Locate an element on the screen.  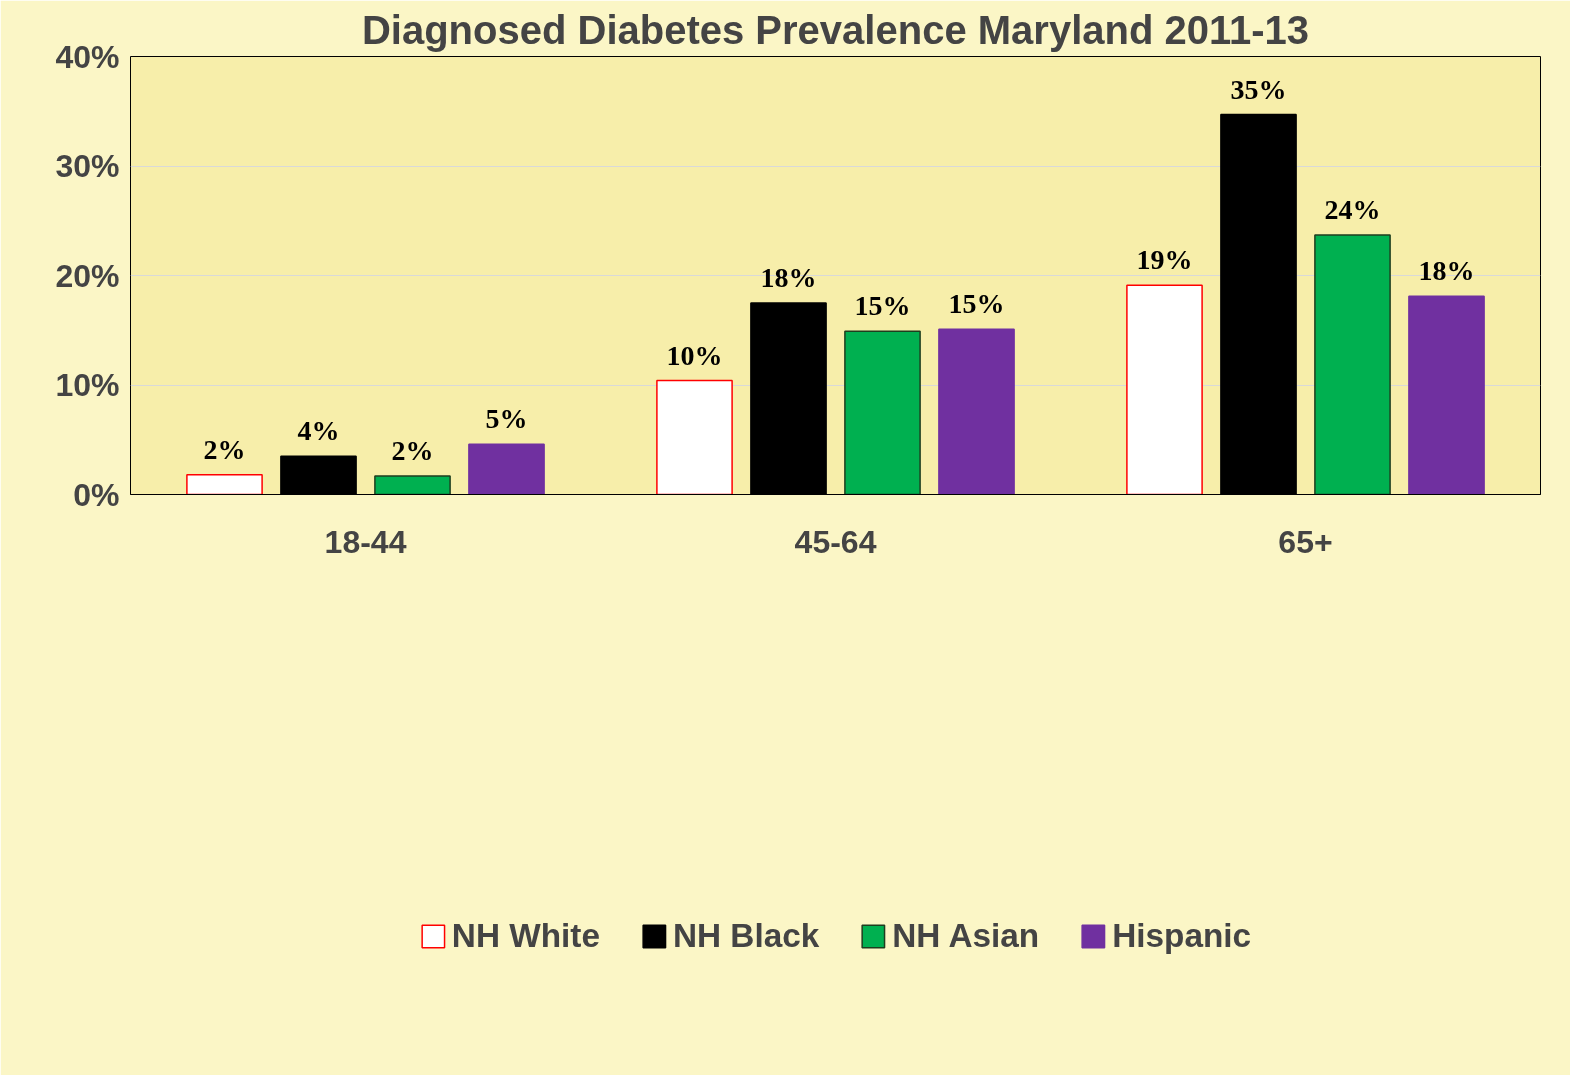
x-tick-label: 65+ is located at coordinates (1305, 541).